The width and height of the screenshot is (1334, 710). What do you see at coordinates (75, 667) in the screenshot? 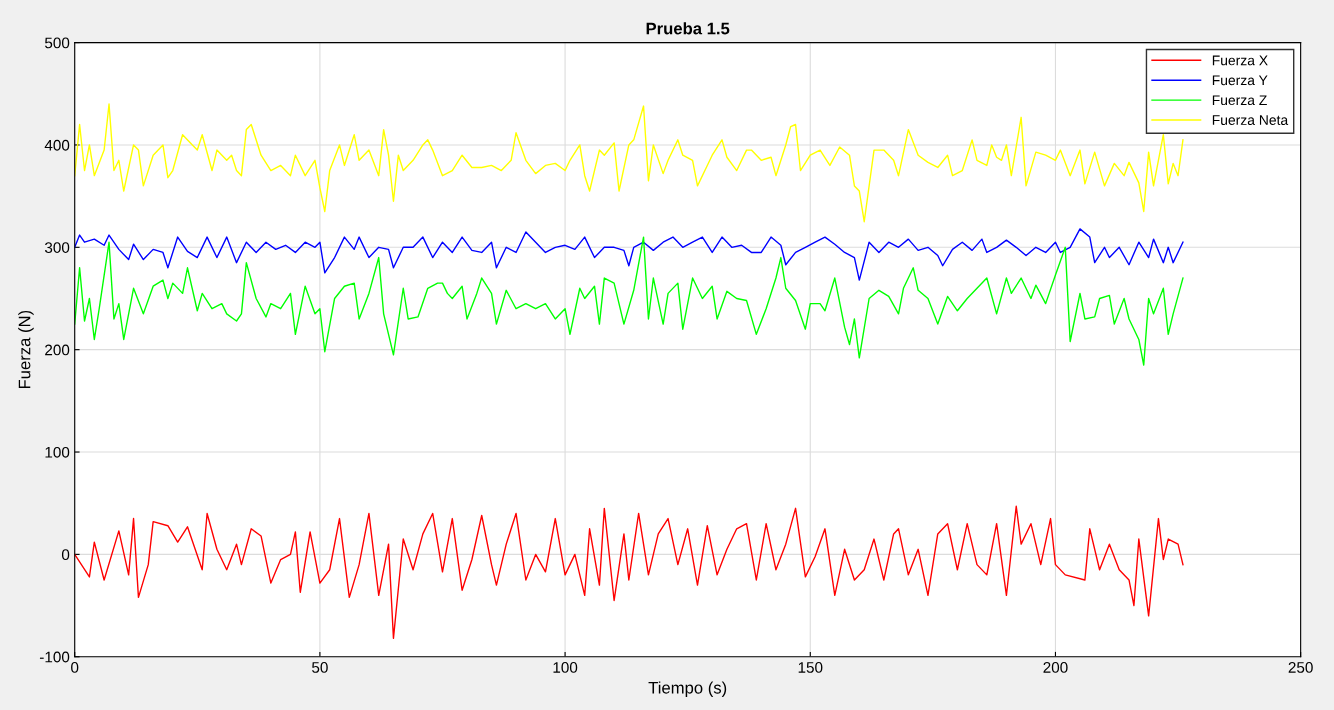
I see `x-tick-label: 0` at bounding box center [75, 667].